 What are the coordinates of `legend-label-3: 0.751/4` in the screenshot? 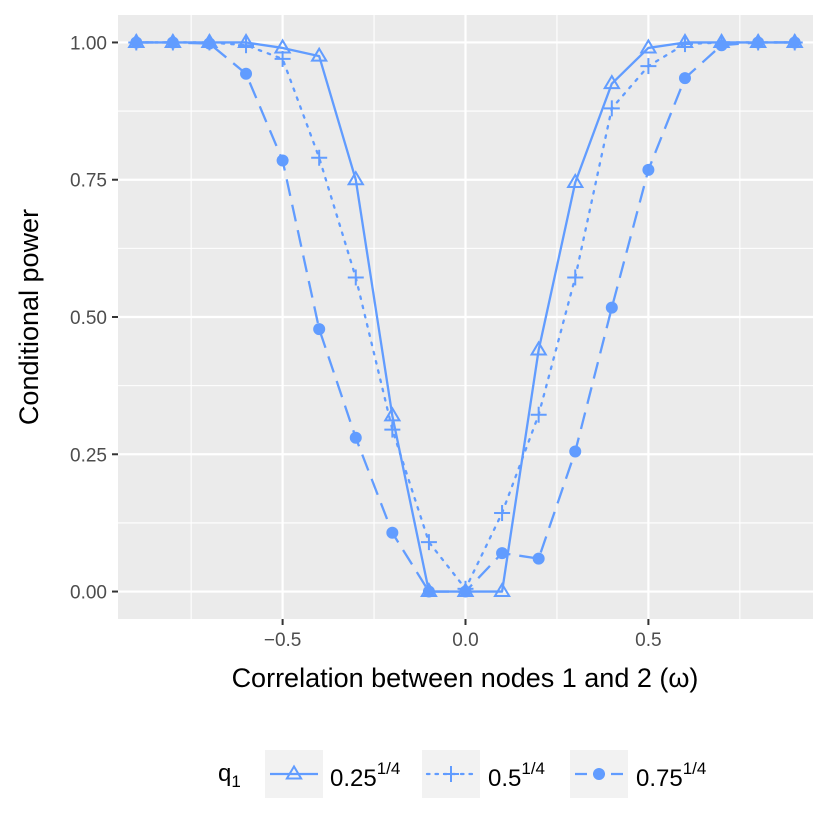 It's located at (671, 775).